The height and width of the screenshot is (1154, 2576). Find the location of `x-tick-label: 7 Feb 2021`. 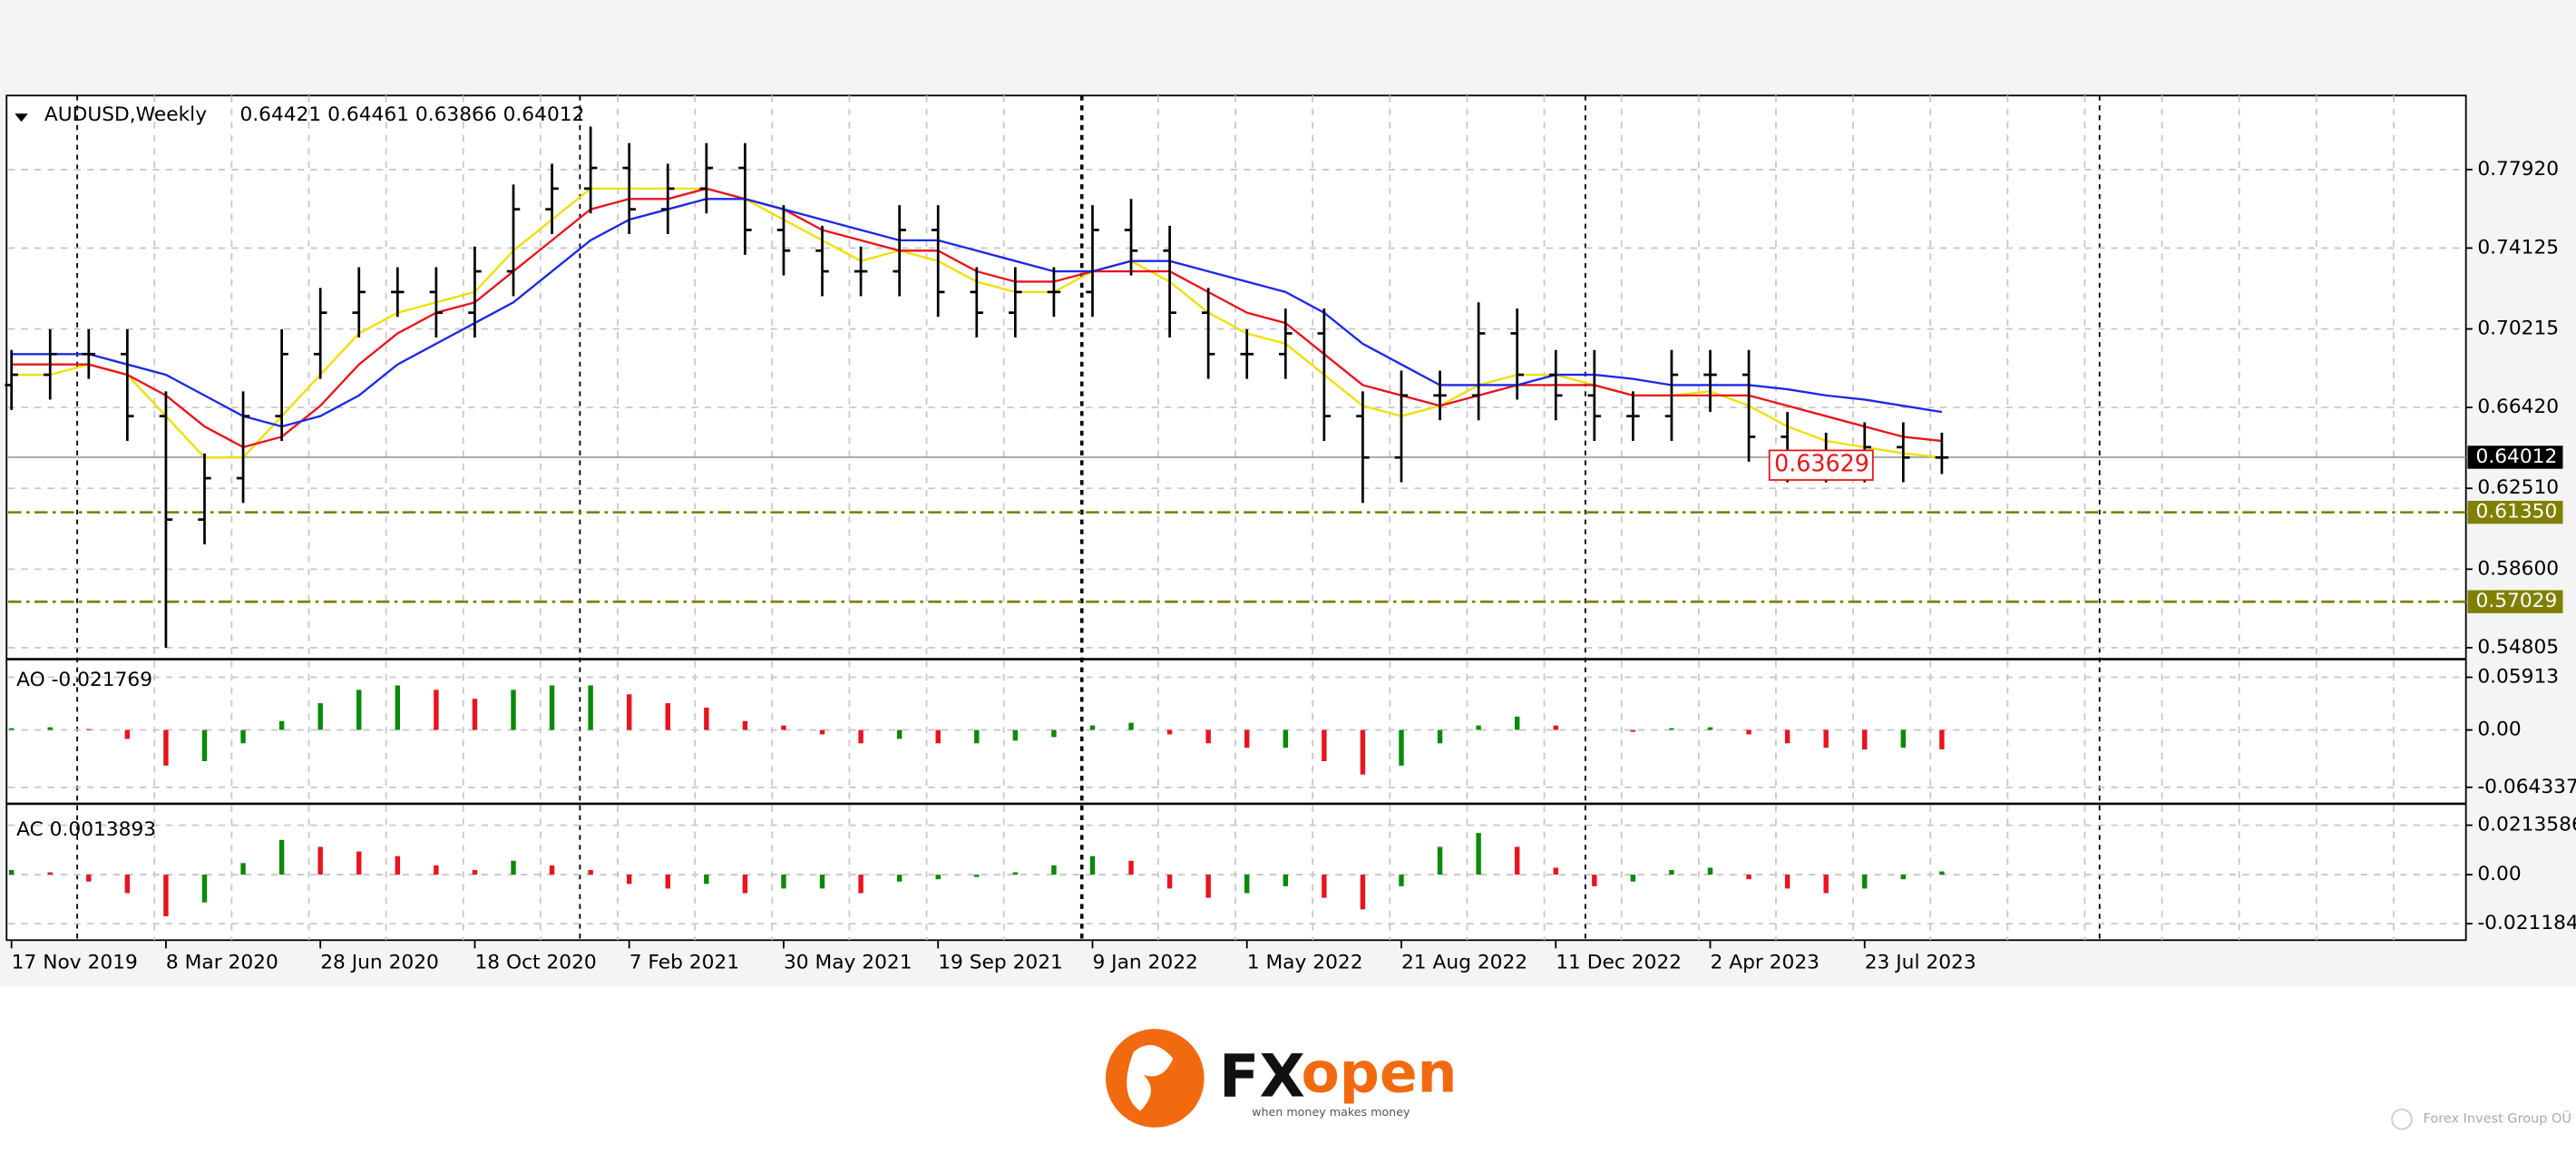

x-tick-label: 7 Feb 2021 is located at coordinates (684, 963).